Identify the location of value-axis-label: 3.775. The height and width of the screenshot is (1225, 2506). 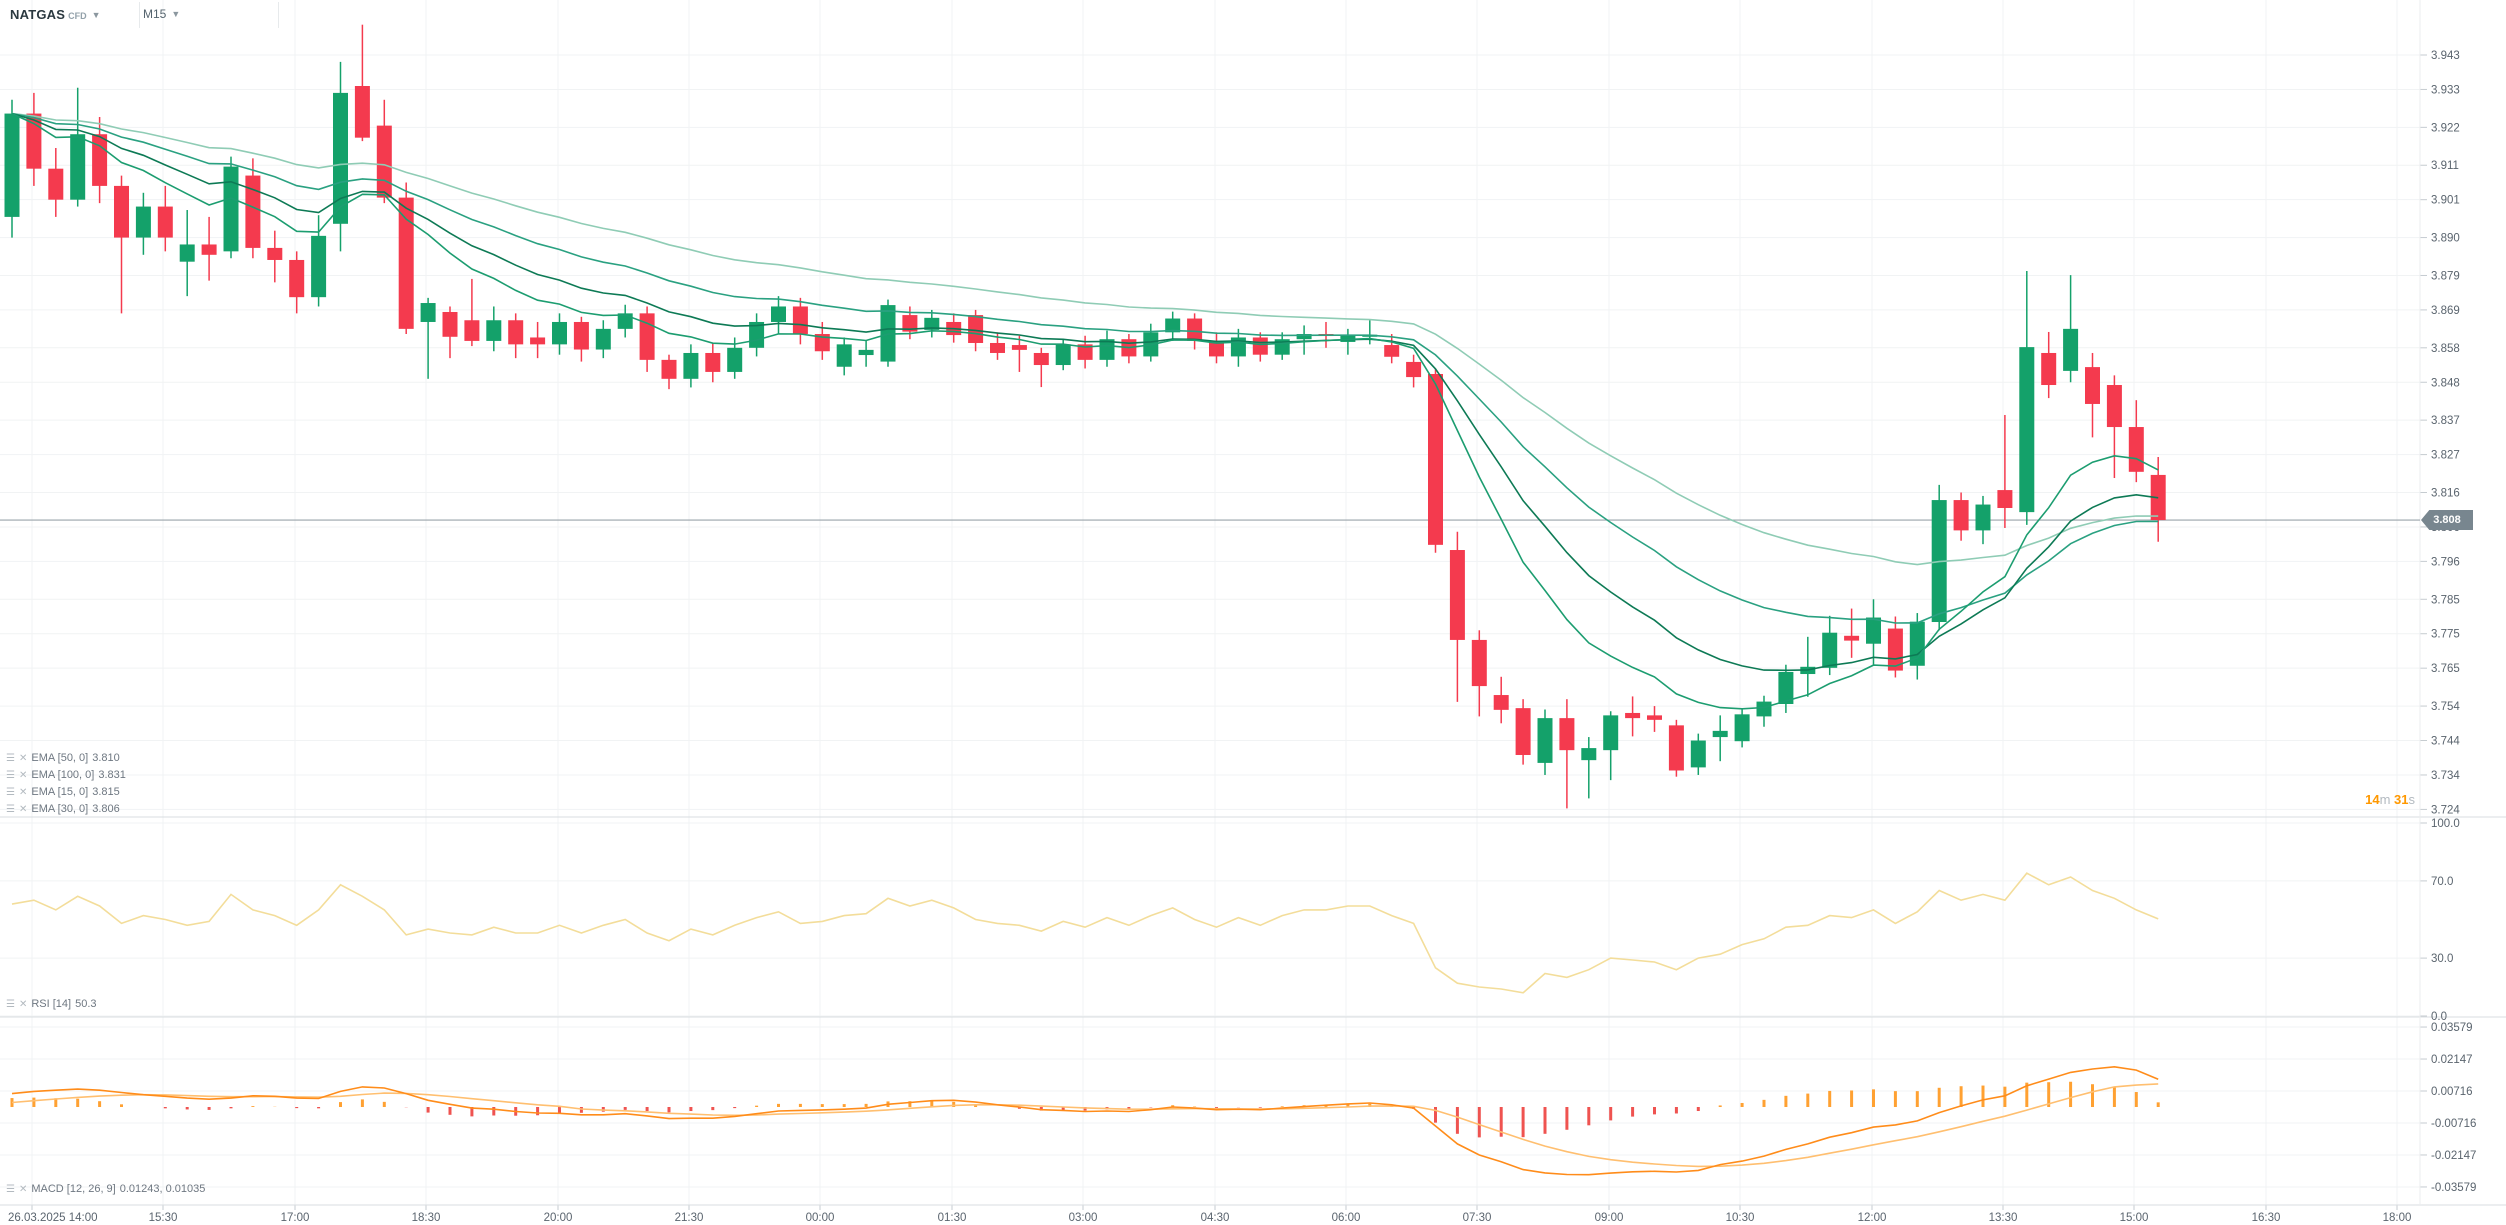
(2445, 635).